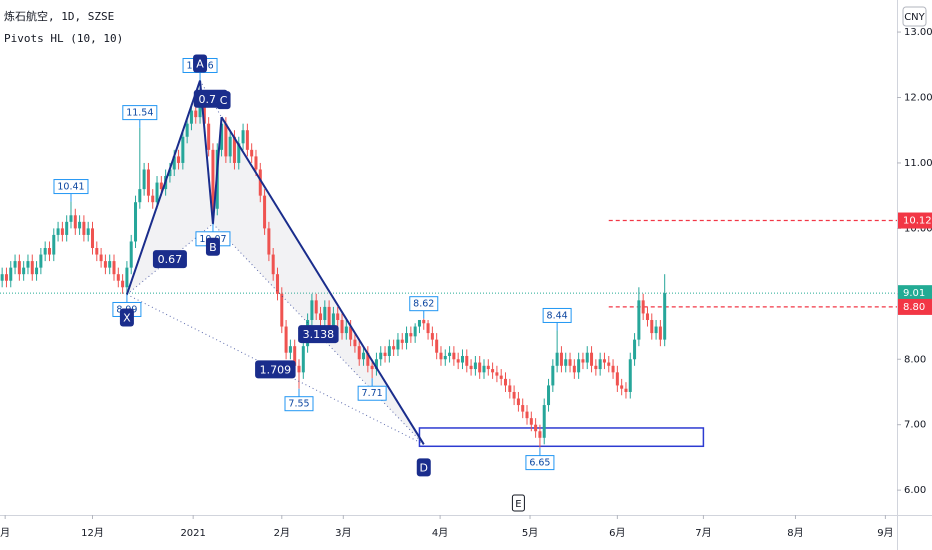  Describe the element at coordinates (885, 533) in the screenshot. I see `x-tick-label: 9月` at that location.